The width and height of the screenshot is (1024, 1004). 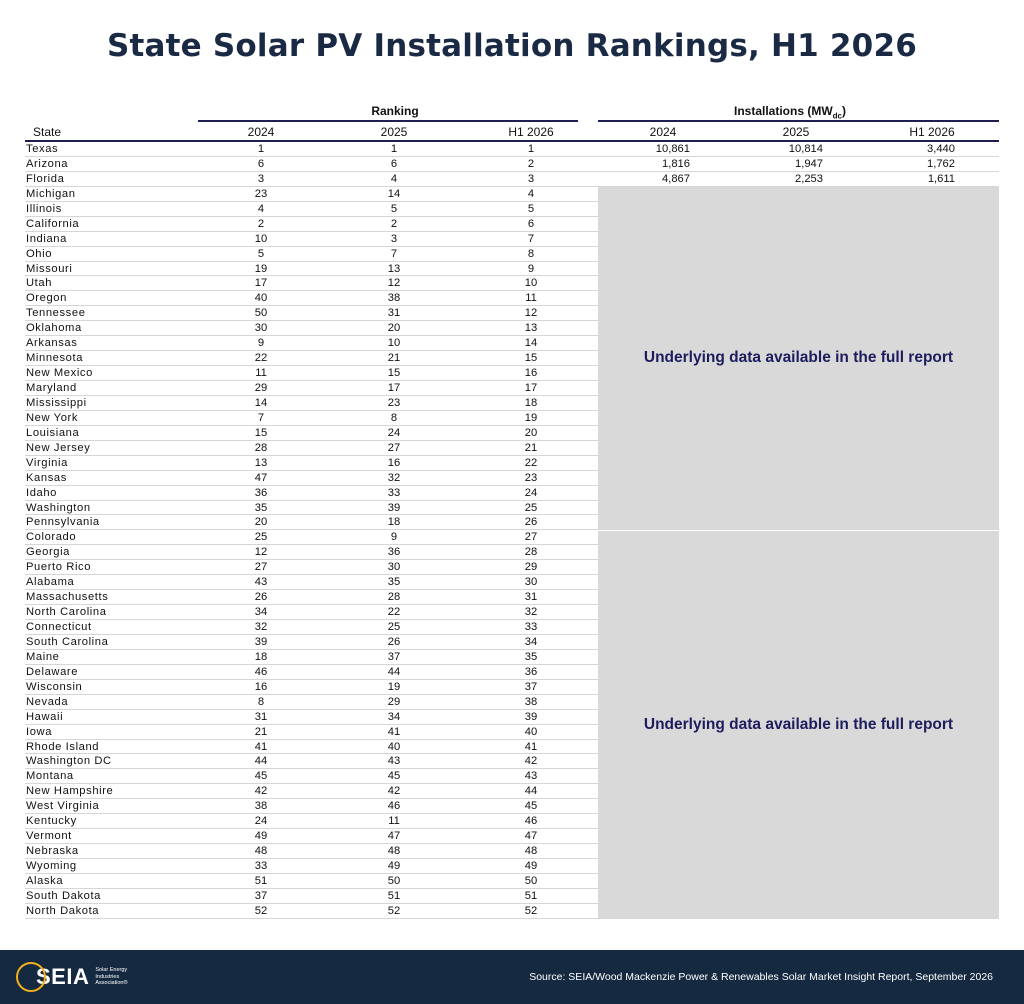 What do you see at coordinates (69, 761) in the screenshot?
I see `state-cell: Washington DC` at bounding box center [69, 761].